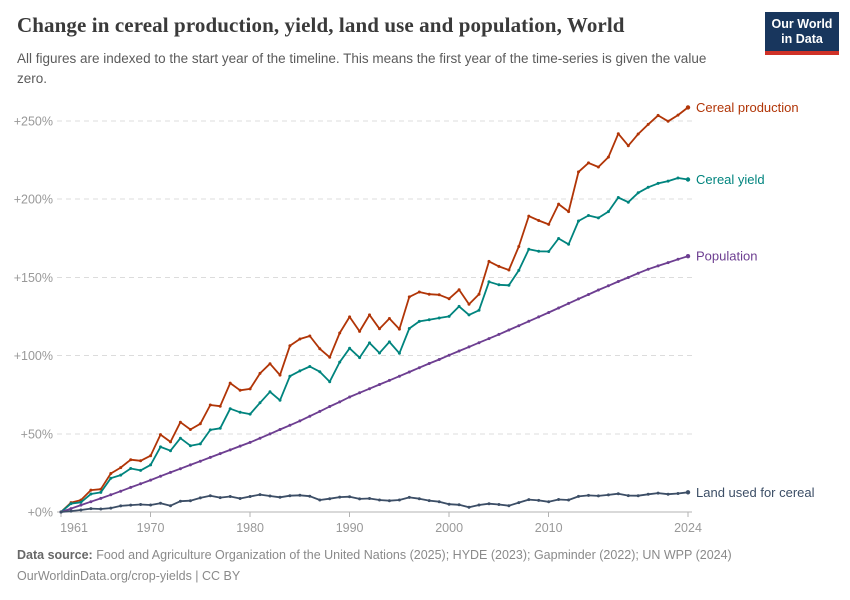 The image size is (850, 600). I want to click on x-axis-tick-label: 1961, so click(74, 528).